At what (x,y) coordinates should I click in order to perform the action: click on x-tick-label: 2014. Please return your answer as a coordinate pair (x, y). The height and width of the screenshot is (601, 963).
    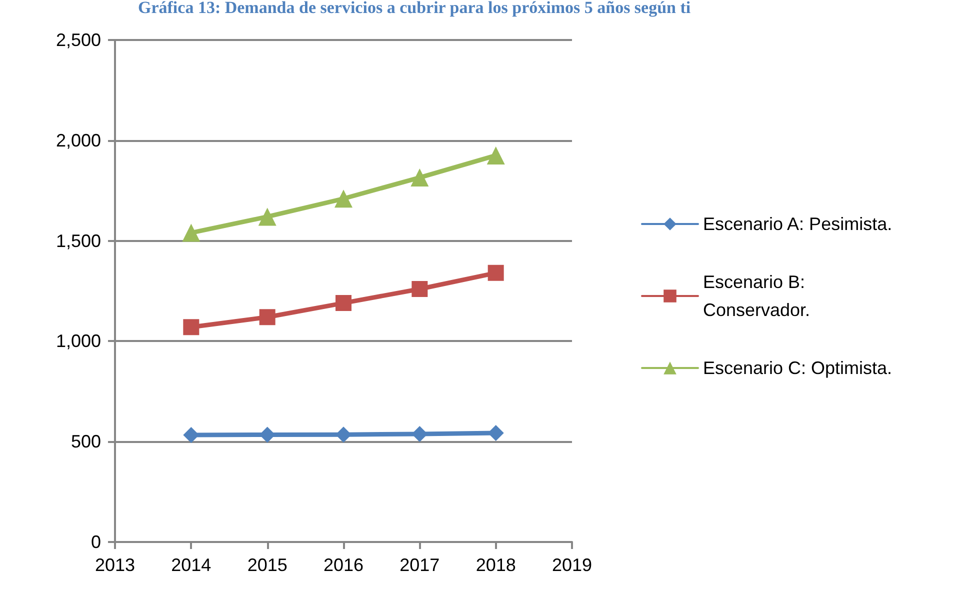
    Looking at the image, I should click on (191, 565).